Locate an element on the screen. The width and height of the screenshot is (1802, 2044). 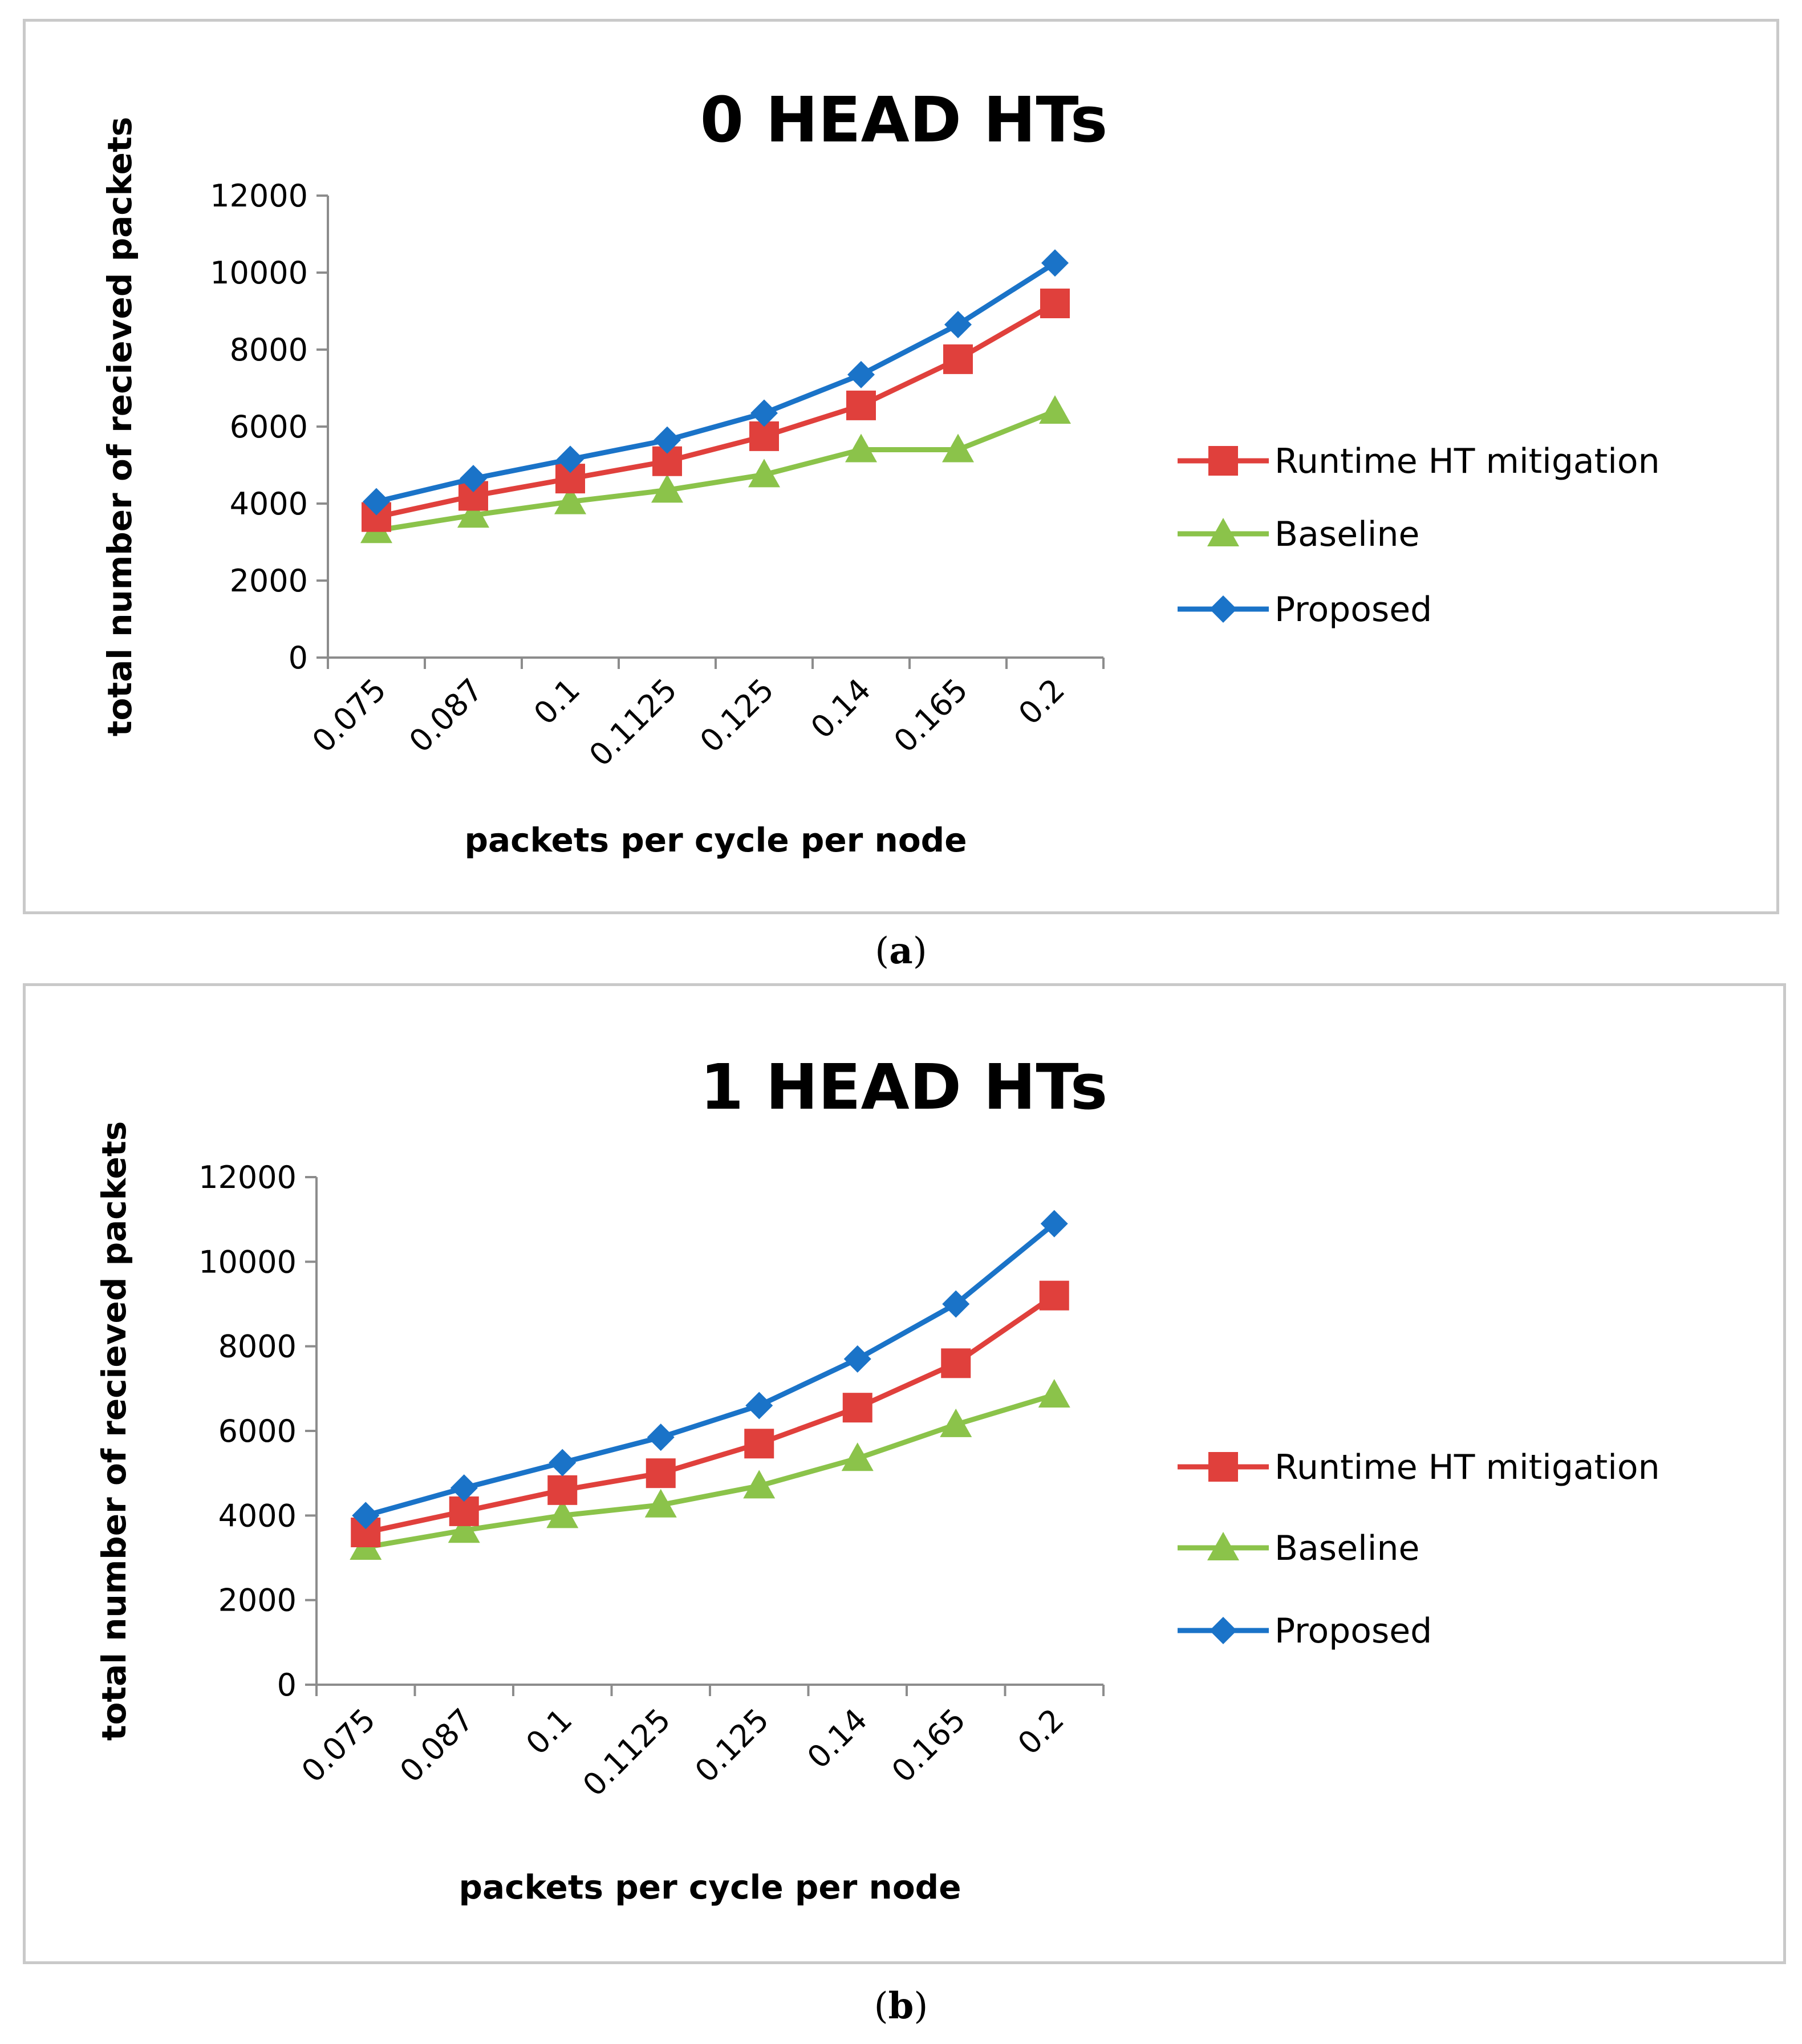
caption-b: (b) is located at coordinates (901, 2006).